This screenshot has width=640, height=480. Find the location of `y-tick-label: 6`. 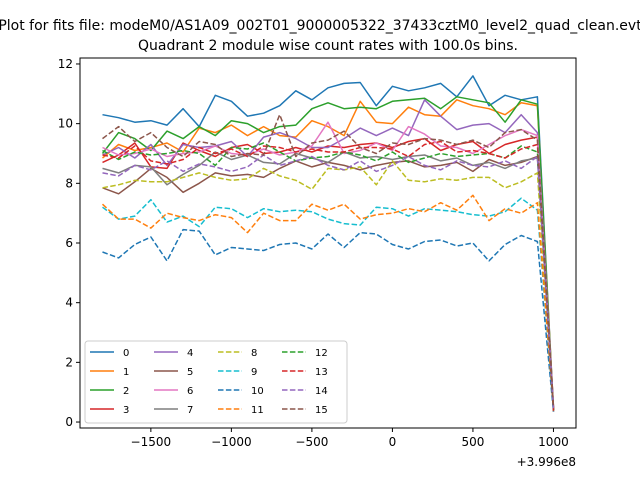

y-tick-label: 6 is located at coordinates (69, 243).